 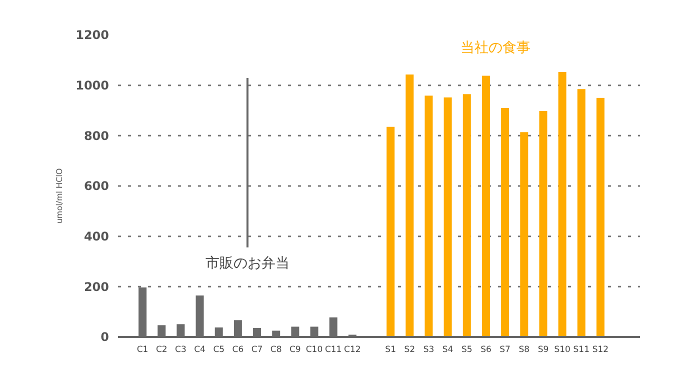 I want to click on x-tick-label: C1, so click(x=142, y=350).